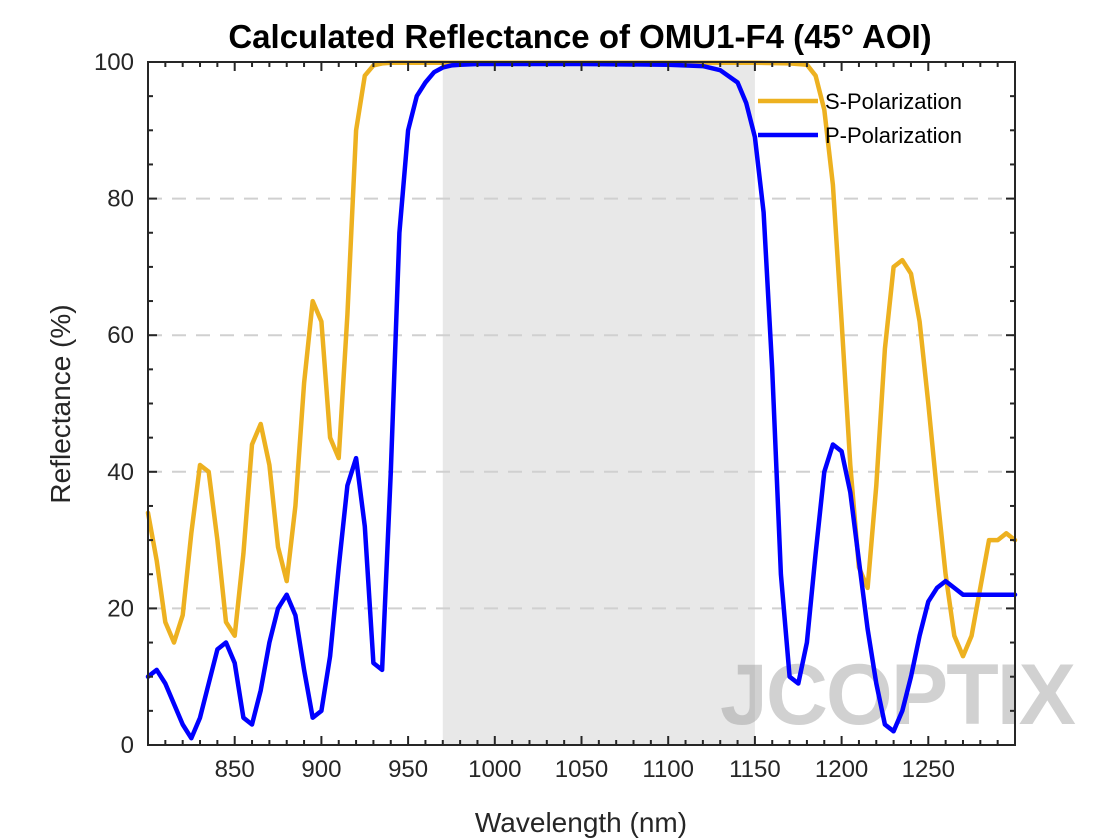  Describe the element at coordinates (114, 62) in the screenshot. I see `y-tick-label: 100` at that location.